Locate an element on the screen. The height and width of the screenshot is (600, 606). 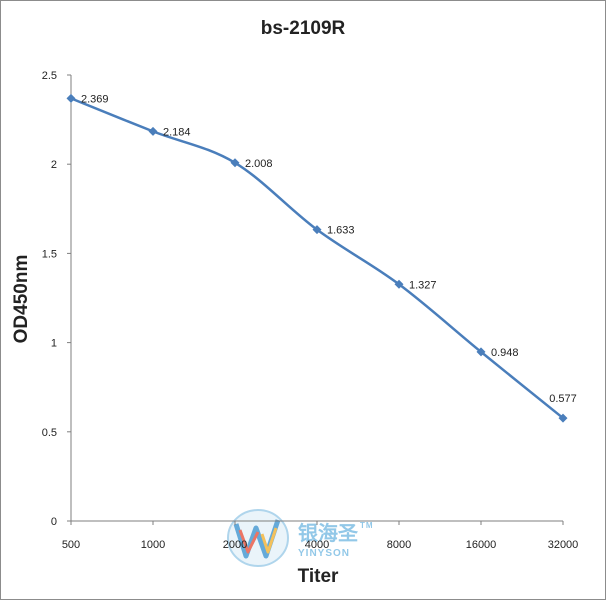
y-tick-labels: 0 0.5 1 1.5 2 2.5 is located at coordinates (49, 299).